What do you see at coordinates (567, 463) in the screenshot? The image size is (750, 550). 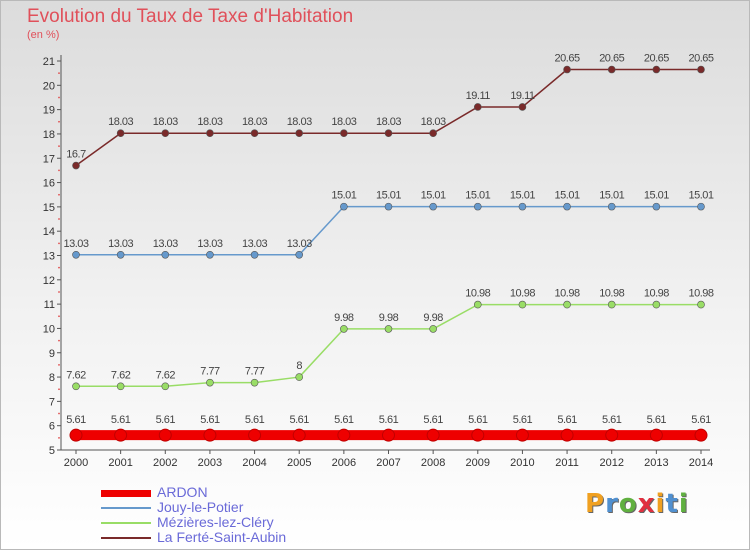 I see `x-tick-label: 2011` at bounding box center [567, 463].